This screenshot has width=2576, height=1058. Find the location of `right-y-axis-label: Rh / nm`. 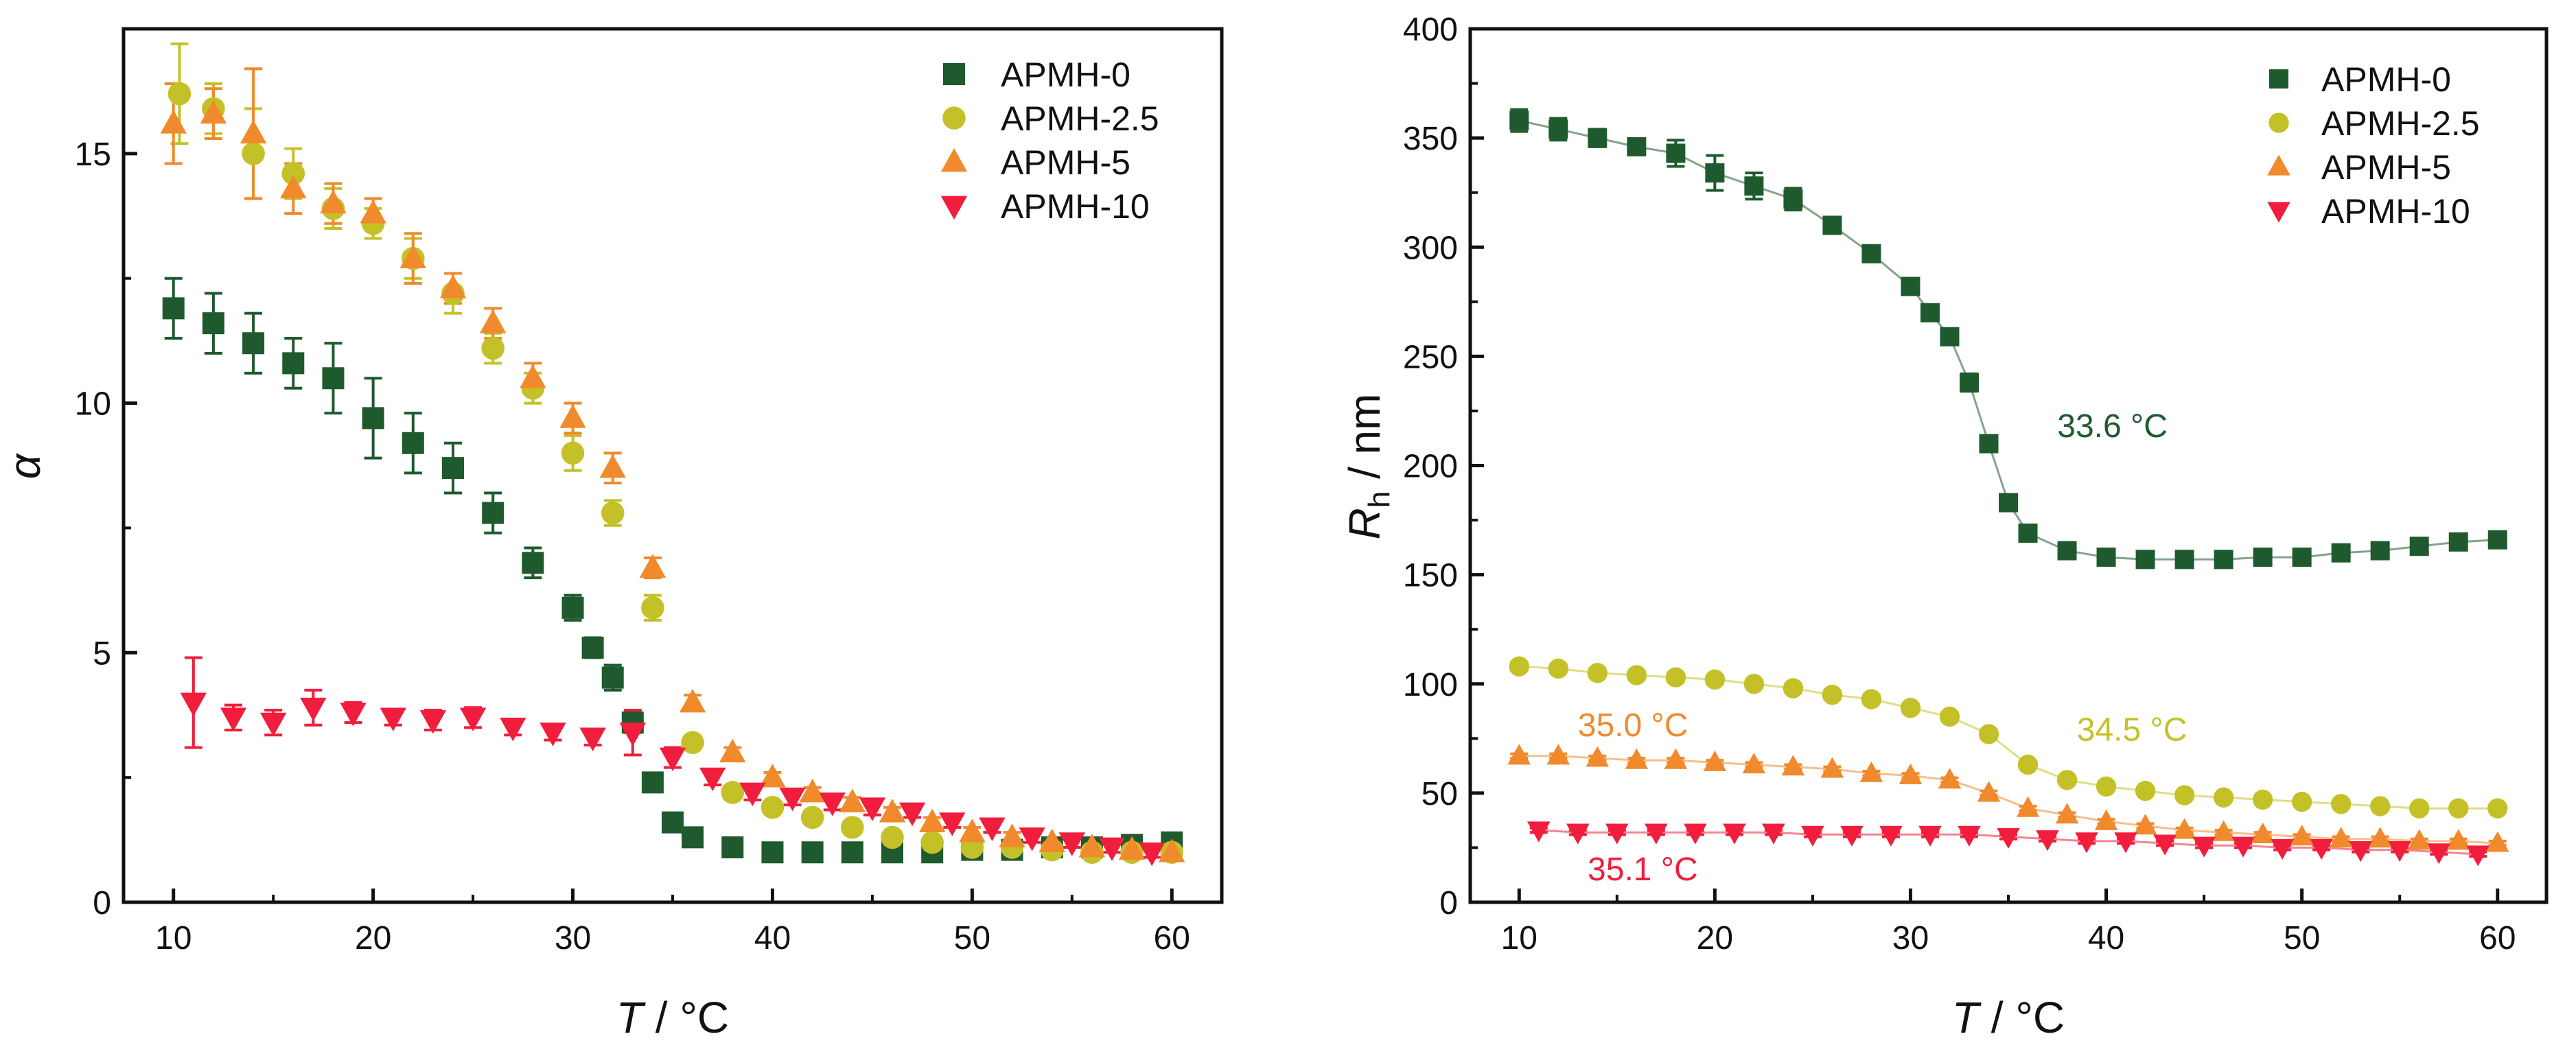

right-y-axis-label: Rh / nm is located at coordinates (1368, 467).